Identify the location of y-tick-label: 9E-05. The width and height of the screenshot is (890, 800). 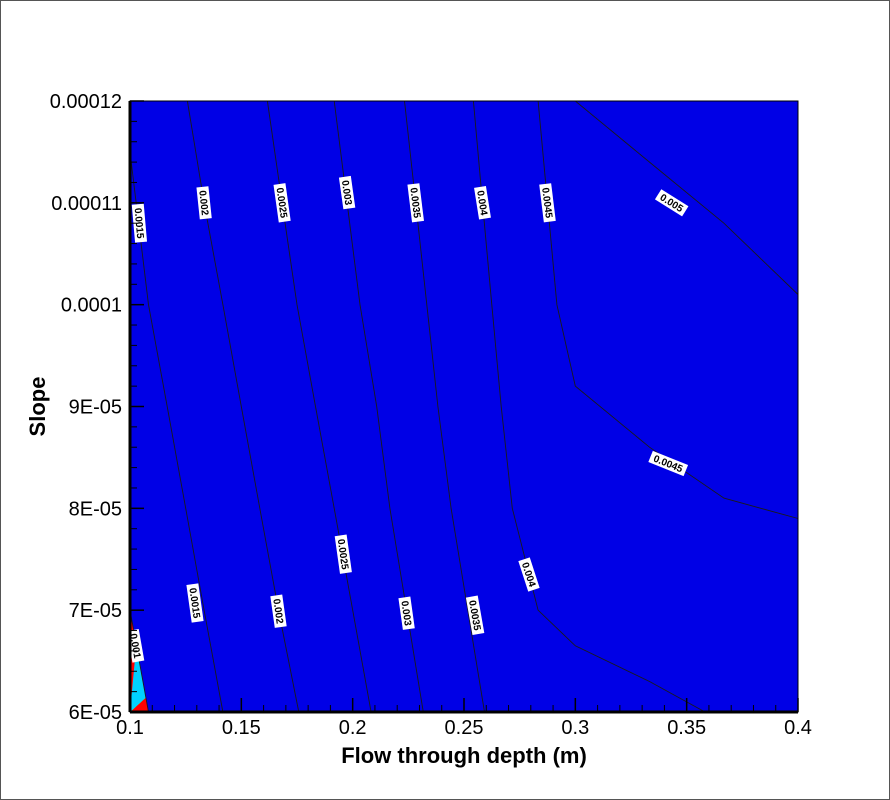
(95, 408).